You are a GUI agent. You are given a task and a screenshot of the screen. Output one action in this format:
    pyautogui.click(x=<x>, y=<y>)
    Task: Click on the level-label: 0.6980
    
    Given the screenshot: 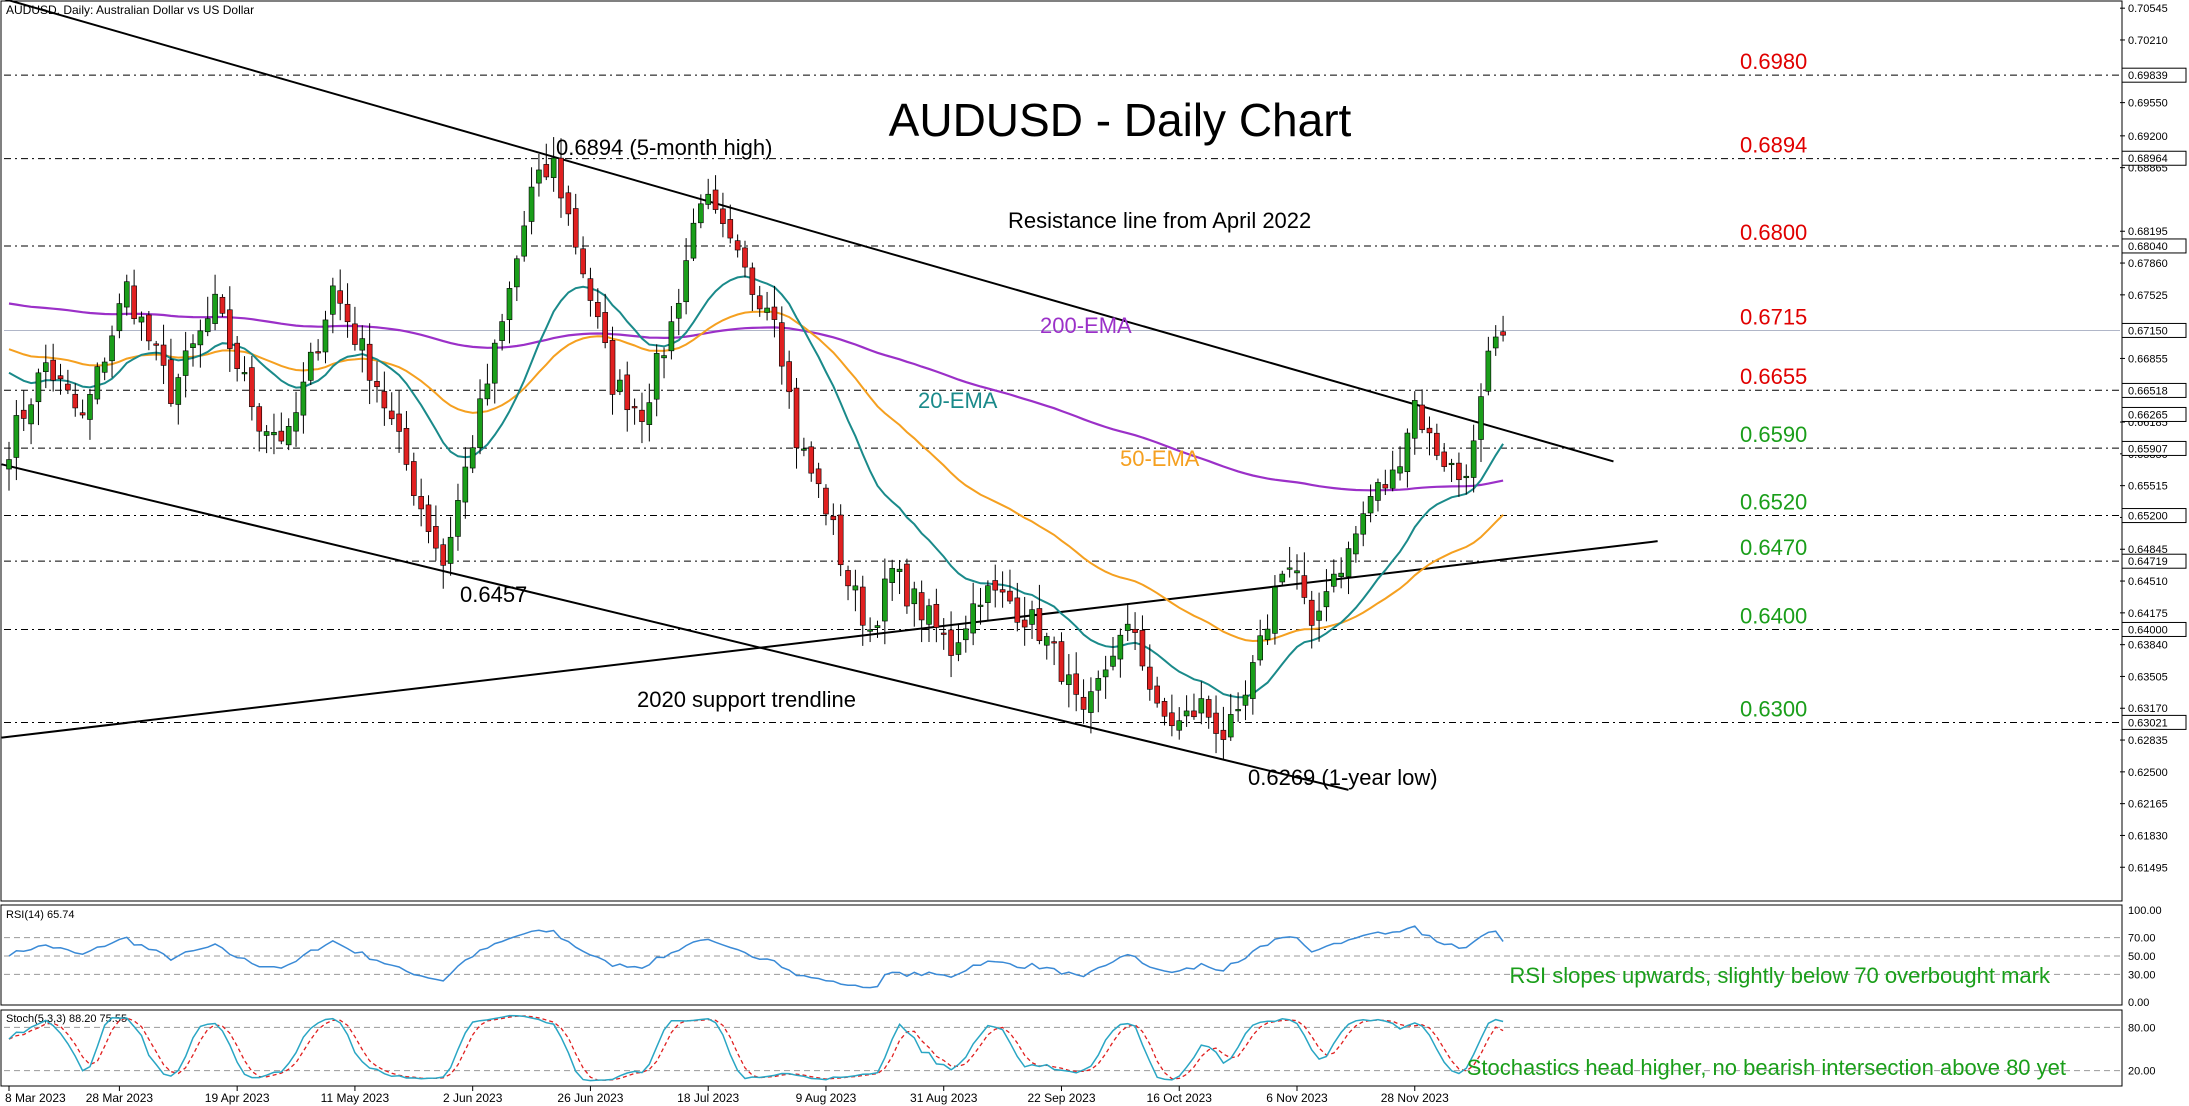 What is the action you would take?
    pyautogui.click(x=1773, y=61)
    